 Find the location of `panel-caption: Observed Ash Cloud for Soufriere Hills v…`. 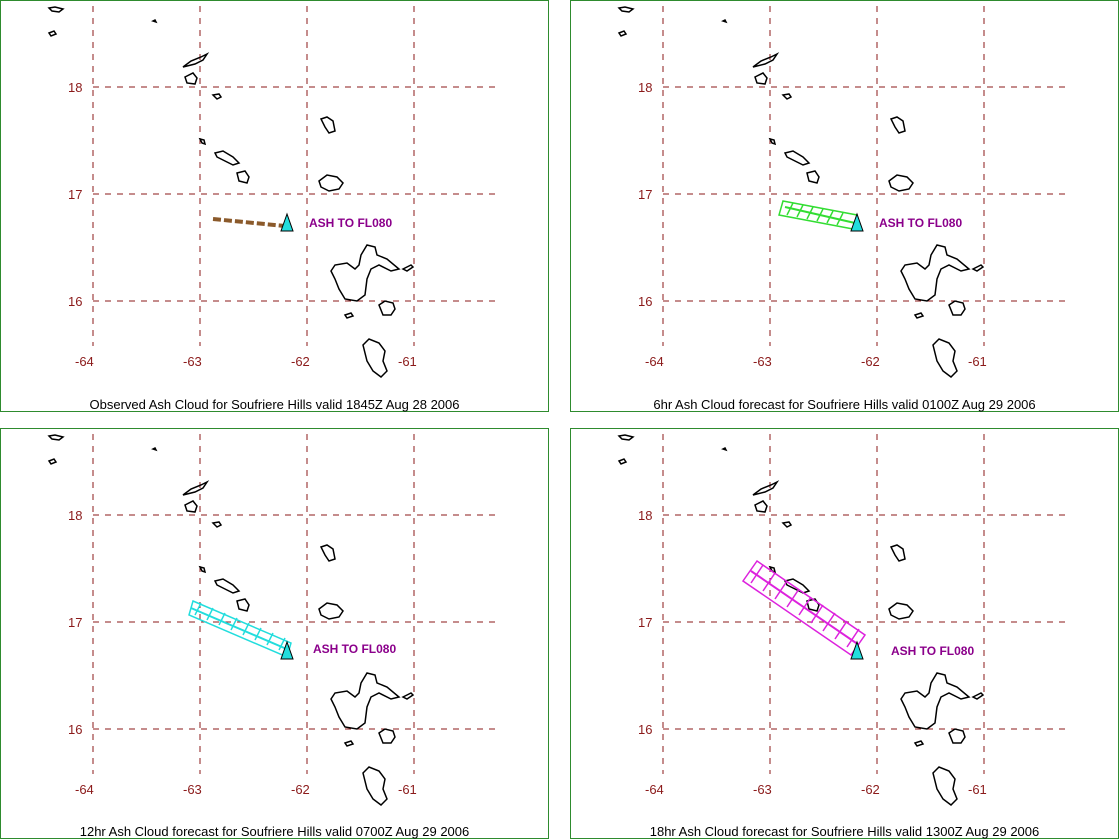

panel-caption: Observed Ash Cloud for Soufriere Hills v… is located at coordinates (274, 404).